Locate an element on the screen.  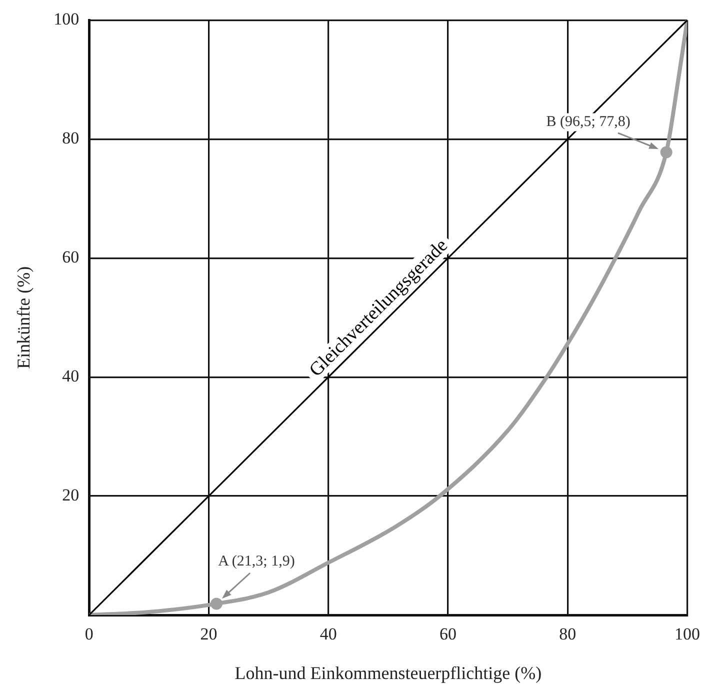
x-axis-title: Lohn-und Einkommensteuerpflichtige (%) is located at coordinates (388, 672).